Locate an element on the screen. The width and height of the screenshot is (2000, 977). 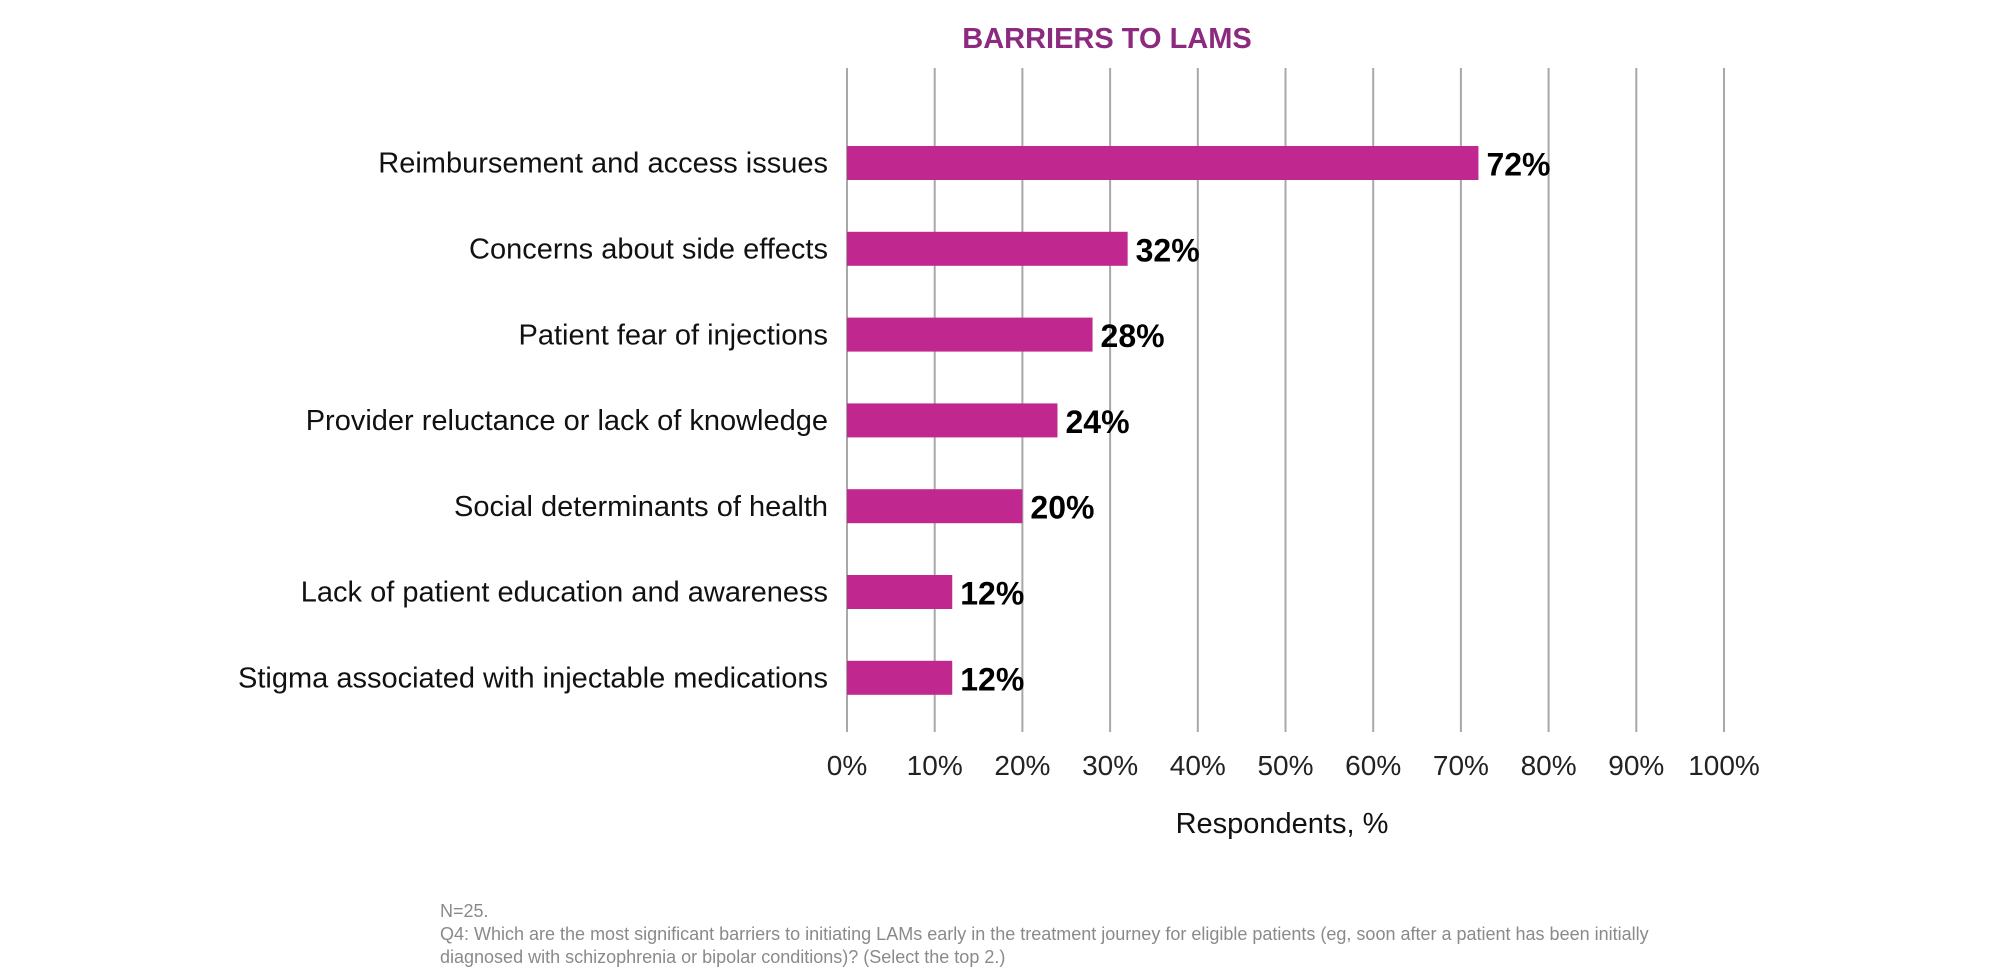
data-label: 72% is located at coordinates (1518, 164).